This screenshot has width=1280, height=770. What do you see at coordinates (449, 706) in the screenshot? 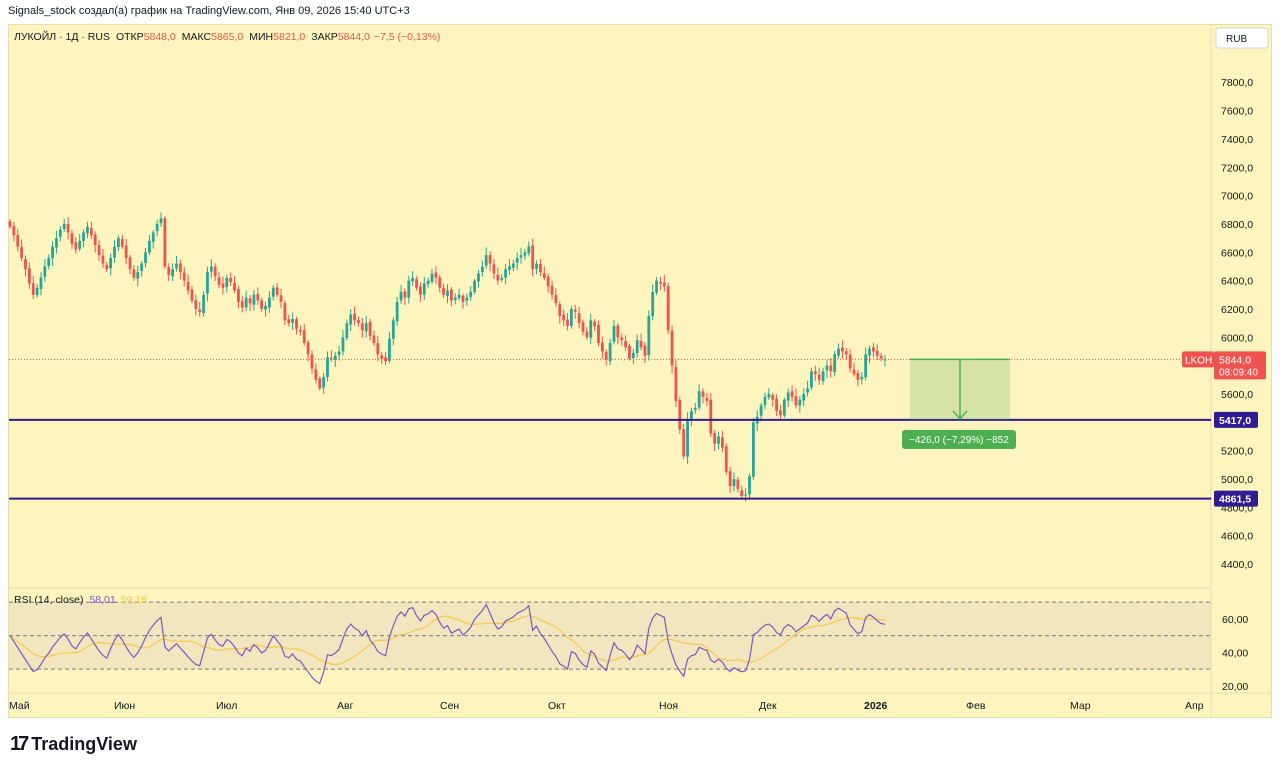
I see `time-tick-label: Сен` at bounding box center [449, 706].